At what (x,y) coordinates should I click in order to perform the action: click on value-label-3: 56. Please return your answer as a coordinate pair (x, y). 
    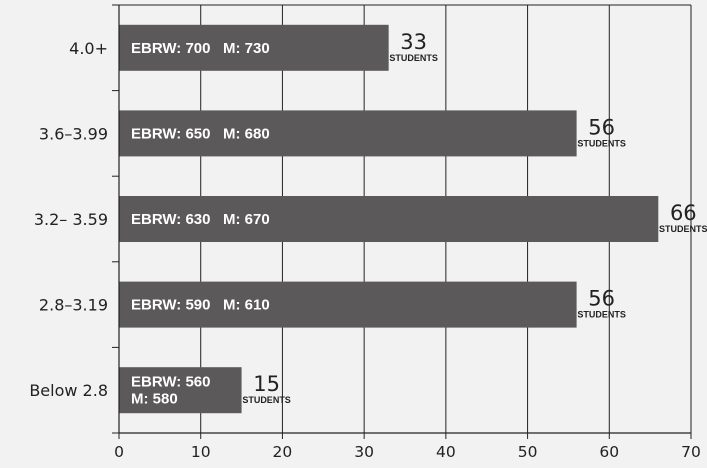
    Looking at the image, I should click on (601, 299).